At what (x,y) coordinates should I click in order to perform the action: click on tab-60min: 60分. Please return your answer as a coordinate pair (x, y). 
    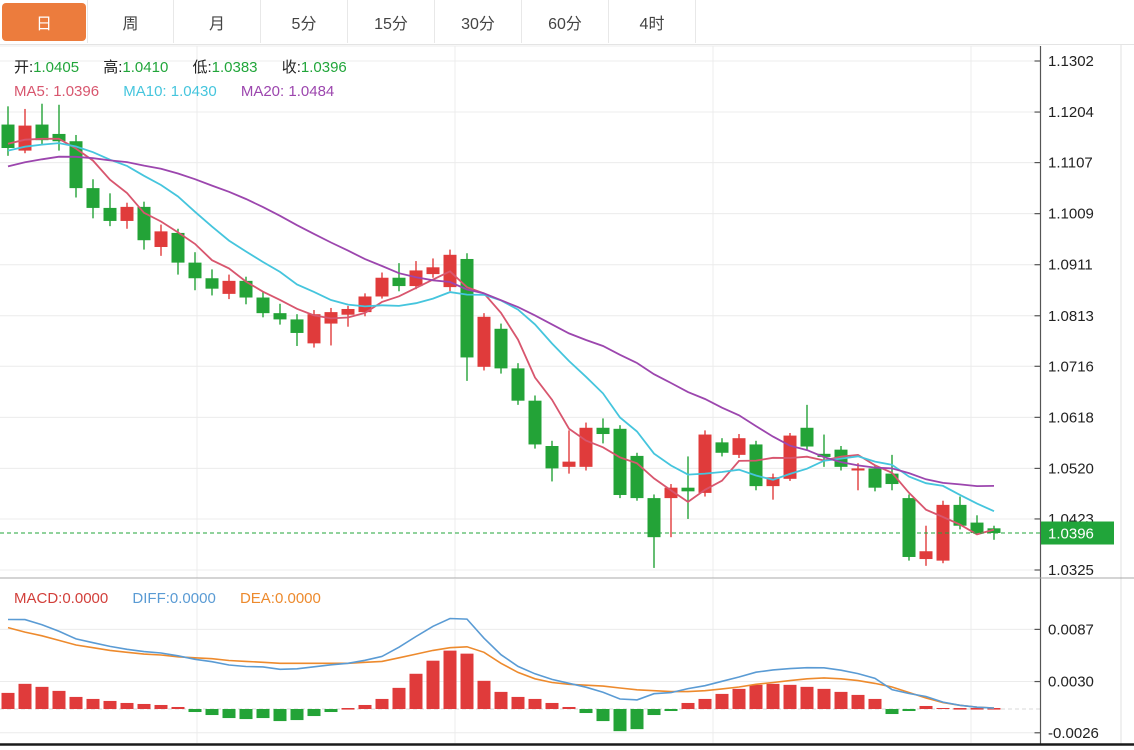
    Looking at the image, I should click on (565, 21).